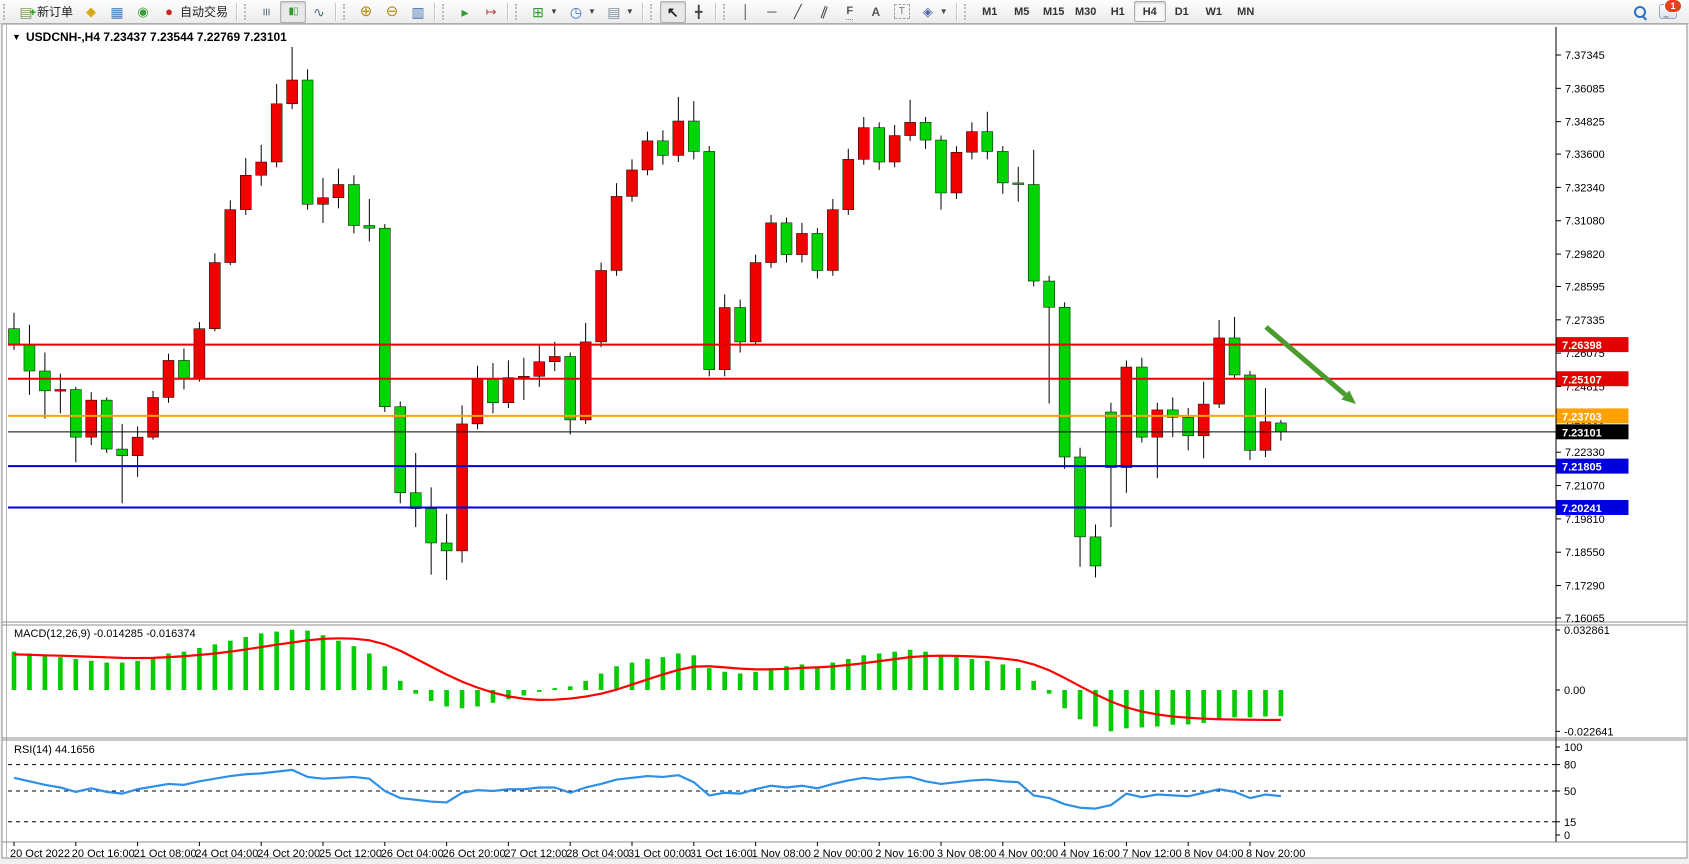 This screenshot has width=1689, height=864. I want to click on toolbar-group, so click(478, 12).